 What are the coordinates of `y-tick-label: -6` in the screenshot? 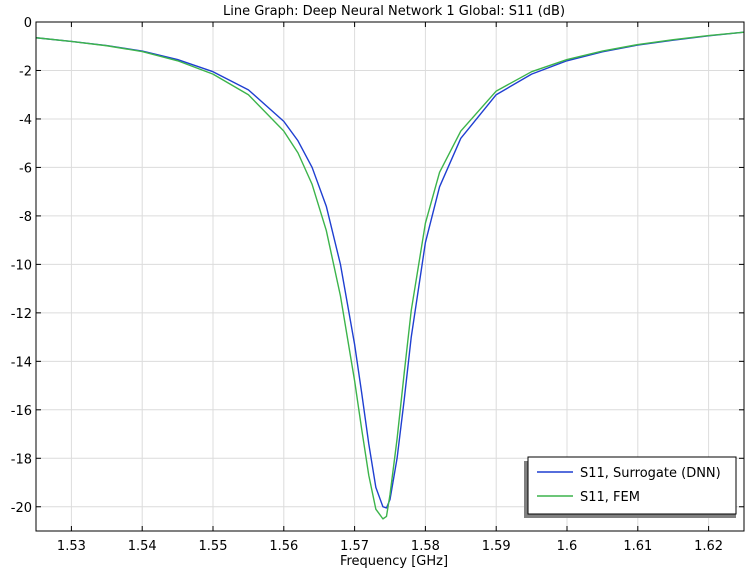 It's located at (25, 168).